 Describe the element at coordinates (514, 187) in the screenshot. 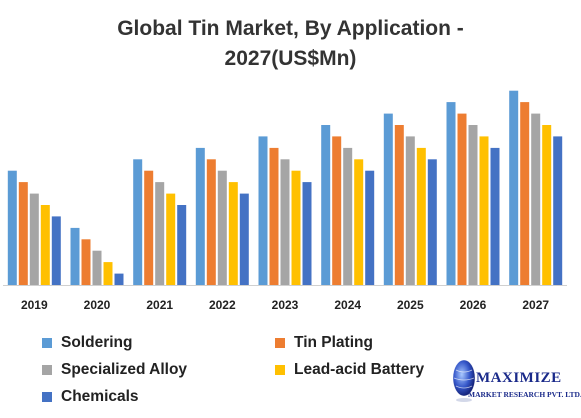

I see `bar-soldering-2027` at that location.